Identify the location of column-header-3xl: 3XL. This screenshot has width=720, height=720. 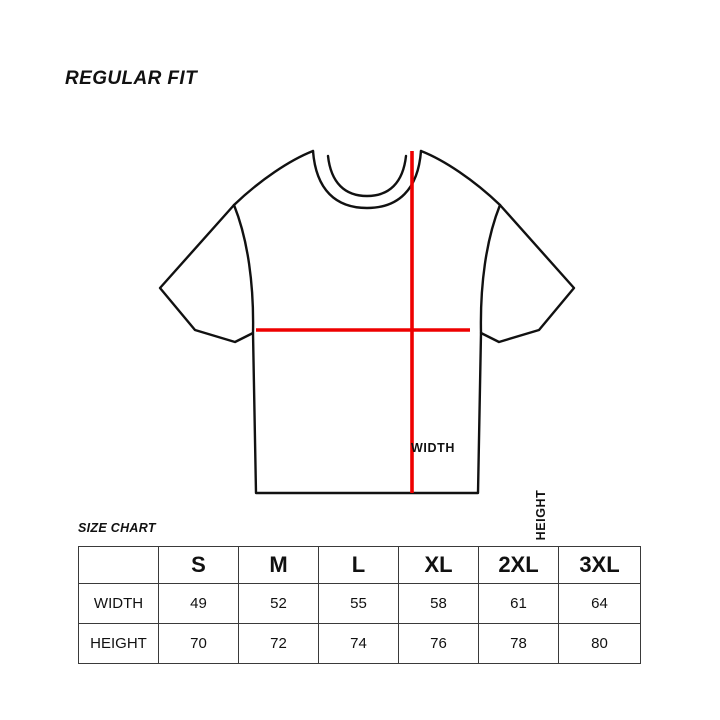
(599, 565).